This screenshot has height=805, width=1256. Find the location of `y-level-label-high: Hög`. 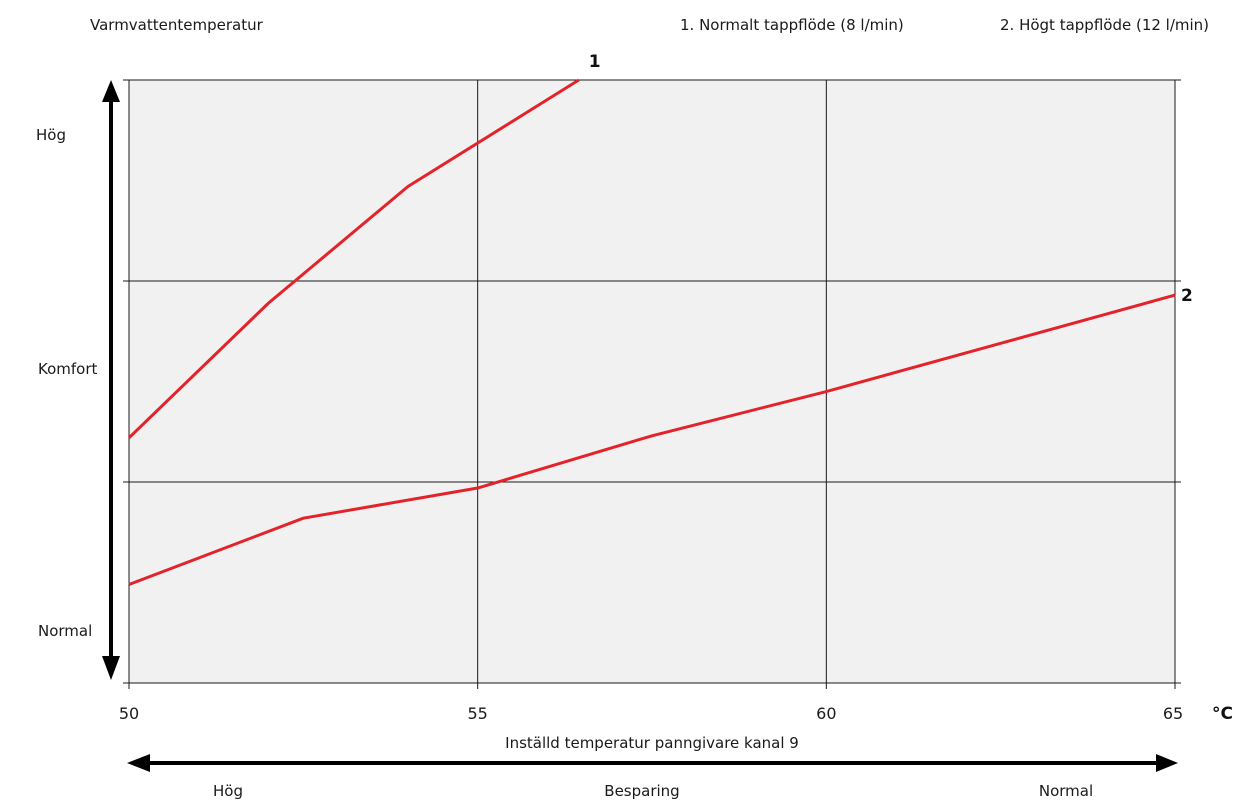

y-level-label-high: Hög is located at coordinates (51, 135).